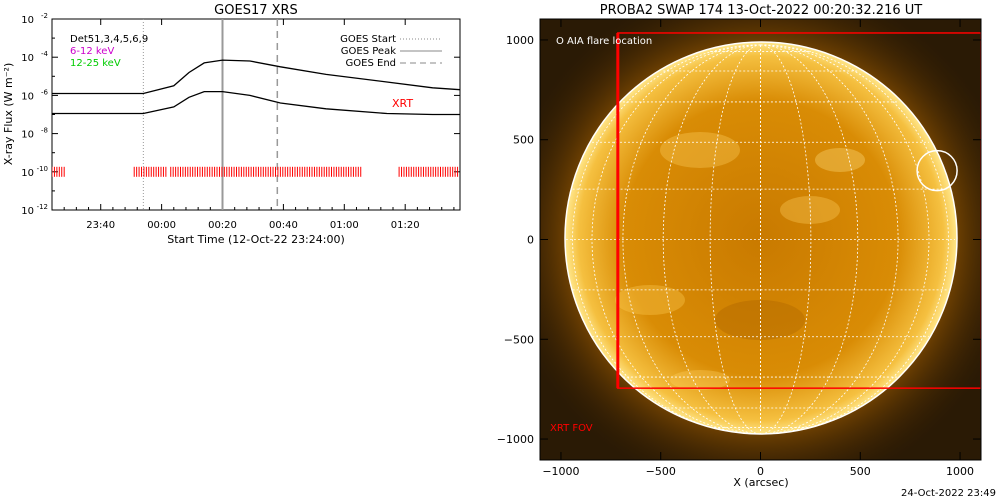 This screenshot has width=1000, height=504. Describe the element at coordinates (560, 471) in the screenshot. I see `swap-x-tick-label: −1000` at that location.